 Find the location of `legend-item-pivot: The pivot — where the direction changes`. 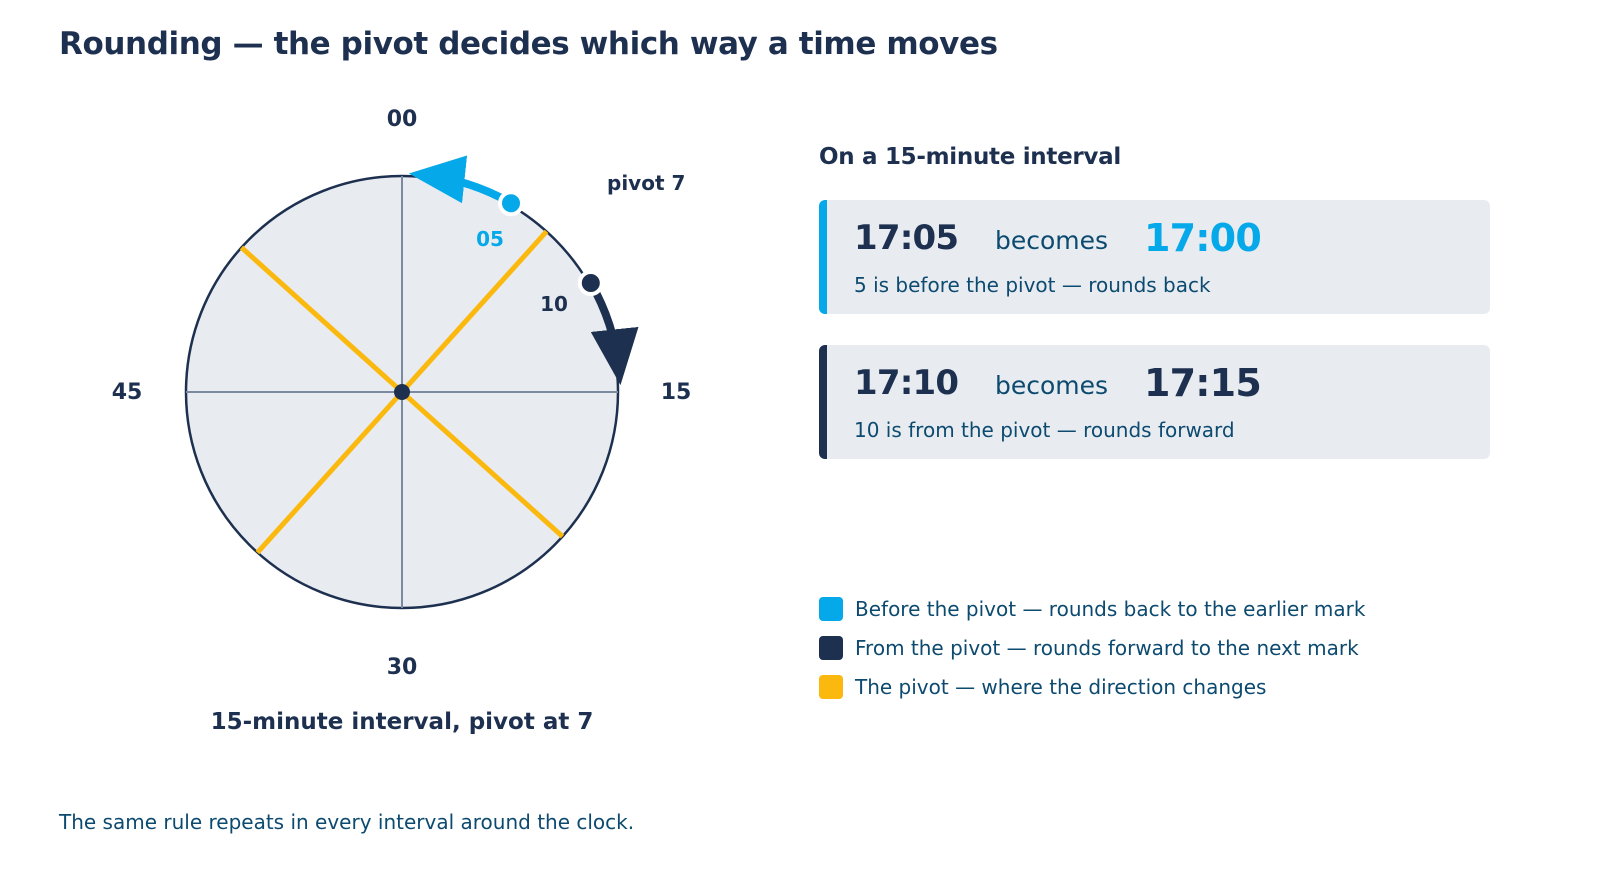

legend-item-pivot: The pivot — where the direction changes is located at coordinates (1092, 686).